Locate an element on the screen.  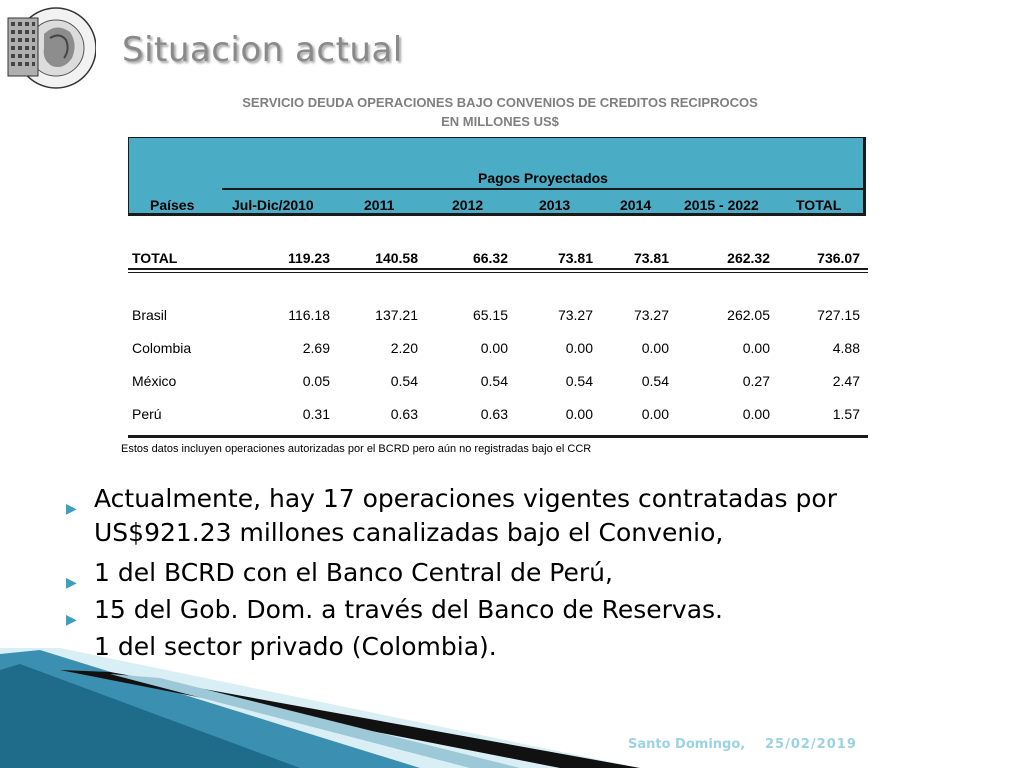
table-cell: 140.58 is located at coordinates (396, 258).